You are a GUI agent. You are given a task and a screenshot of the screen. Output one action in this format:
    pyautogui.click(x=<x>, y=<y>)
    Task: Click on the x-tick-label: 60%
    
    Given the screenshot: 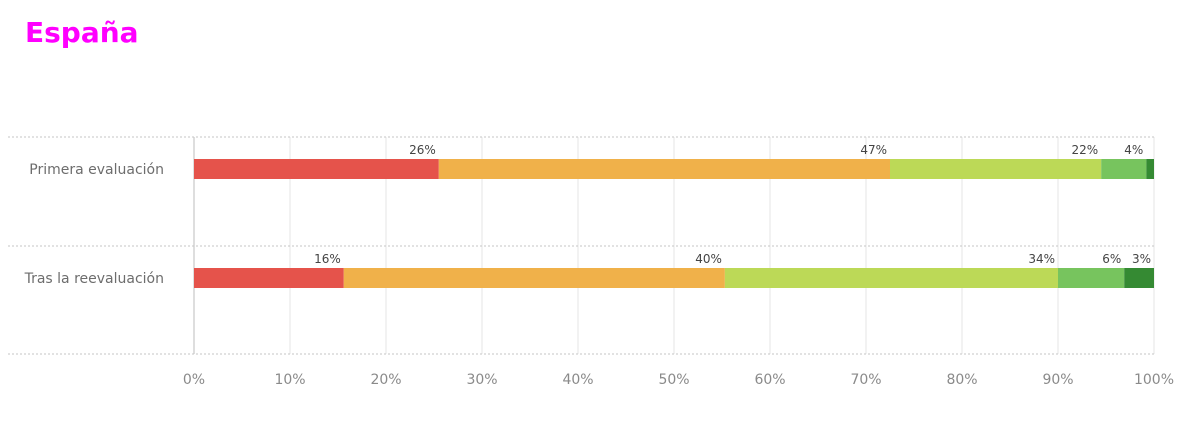 What is the action you would take?
    pyautogui.click(x=769, y=380)
    